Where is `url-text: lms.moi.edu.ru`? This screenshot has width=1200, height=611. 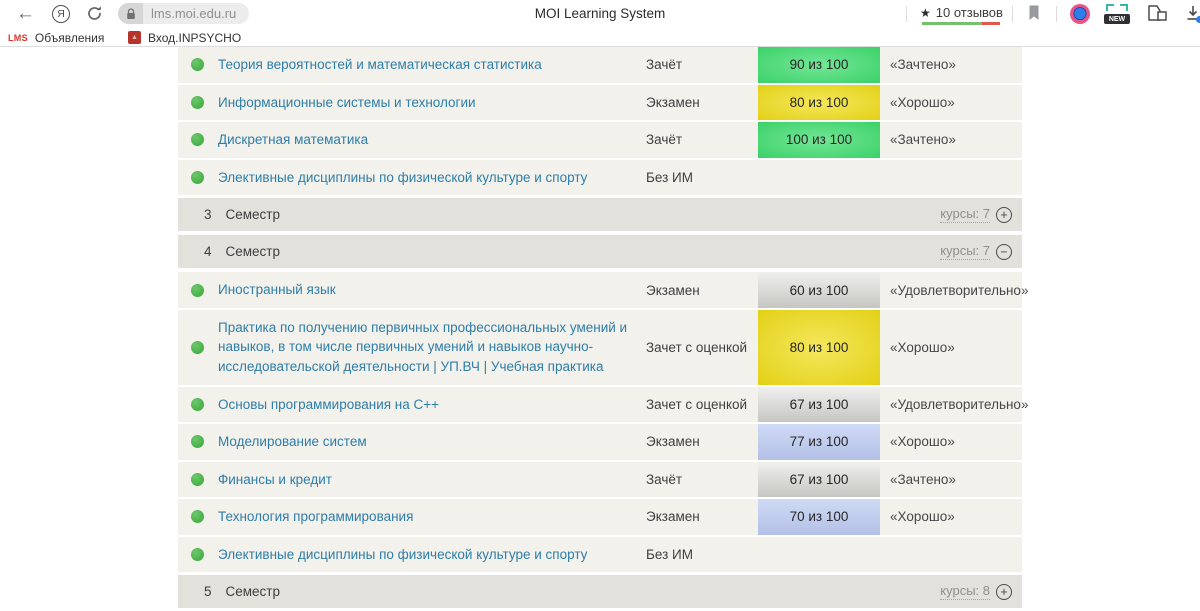
url-text: lms.moi.edu.ru is located at coordinates (194, 13).